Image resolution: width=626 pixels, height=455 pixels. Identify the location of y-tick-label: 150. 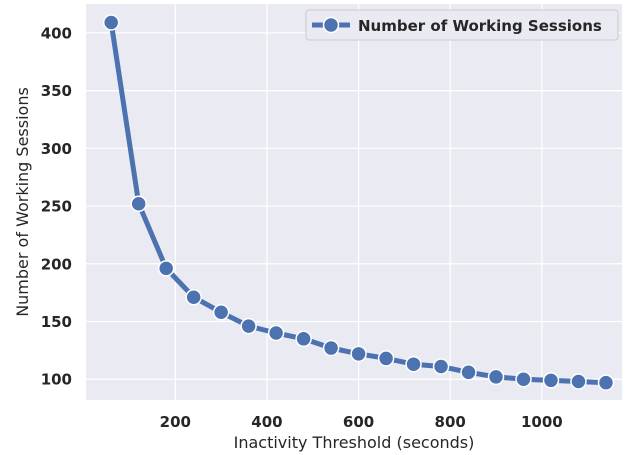
(56, 322).